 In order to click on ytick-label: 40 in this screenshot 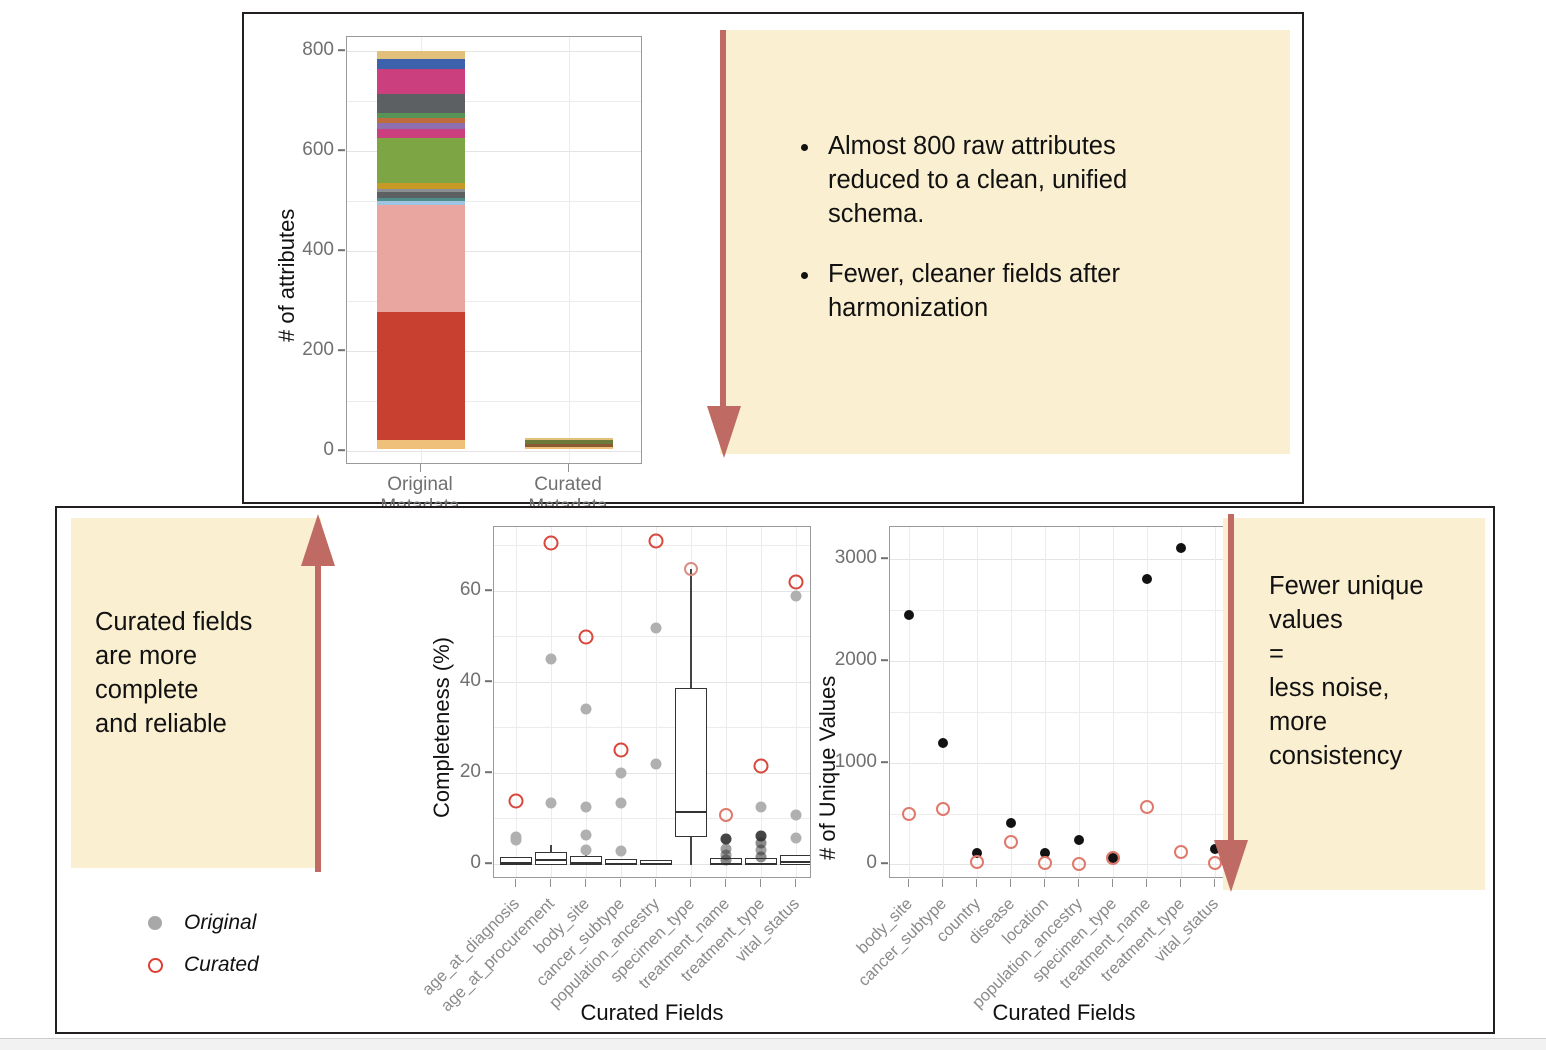, I will do `click(470, 680)`.